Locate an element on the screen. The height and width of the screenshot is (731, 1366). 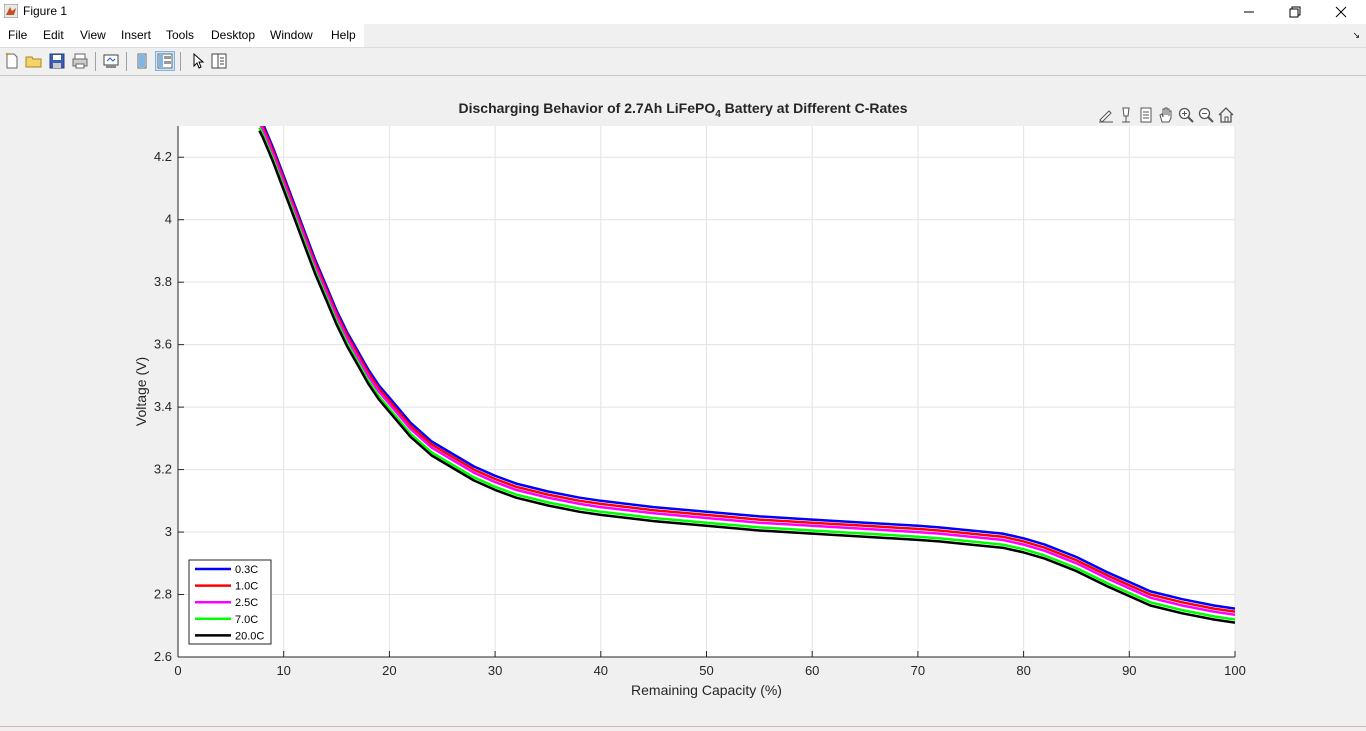
restore-button is located at coordinates (1295, 12).